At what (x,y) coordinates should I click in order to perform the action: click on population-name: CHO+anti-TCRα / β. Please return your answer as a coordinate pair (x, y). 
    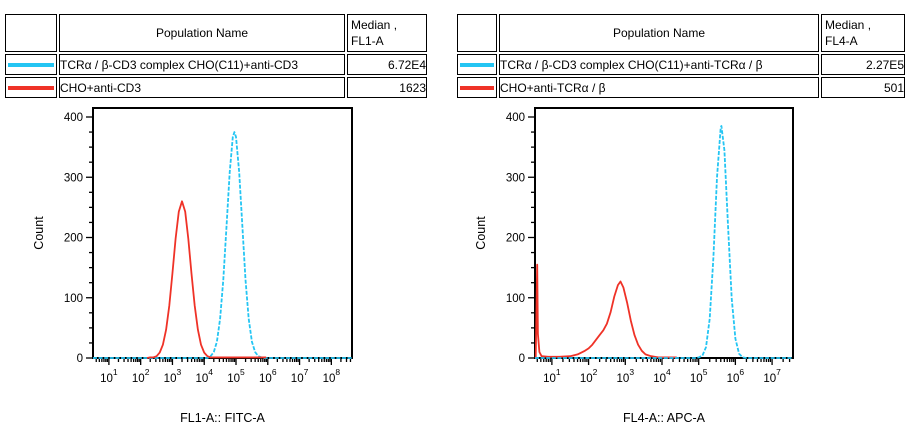
    Looking at the image, I should click on (659, 87).